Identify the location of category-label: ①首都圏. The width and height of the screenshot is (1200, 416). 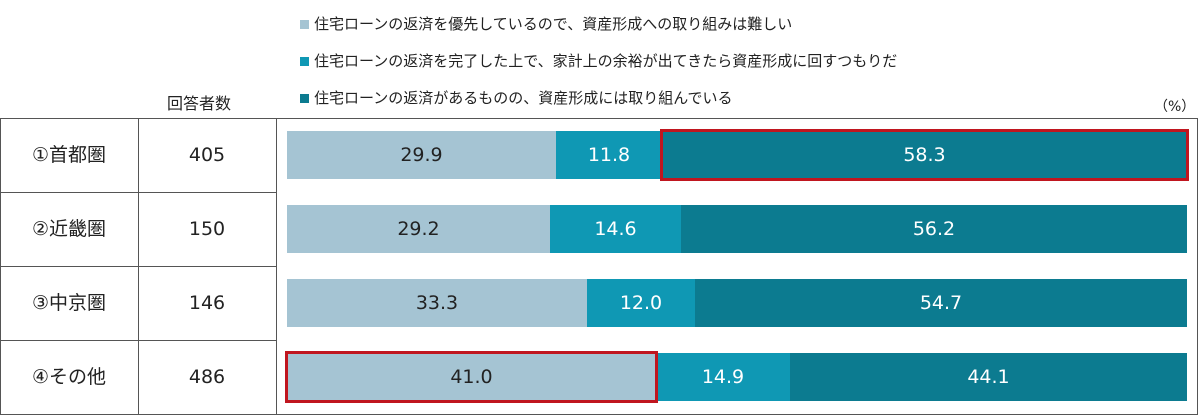
(69, 155).